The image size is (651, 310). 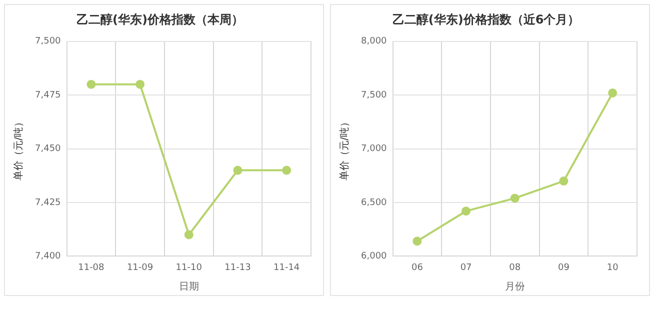 I want to click on chart-title: 乙二醇(华东)价格指数（近6个月）, so click(x=486, y=19).